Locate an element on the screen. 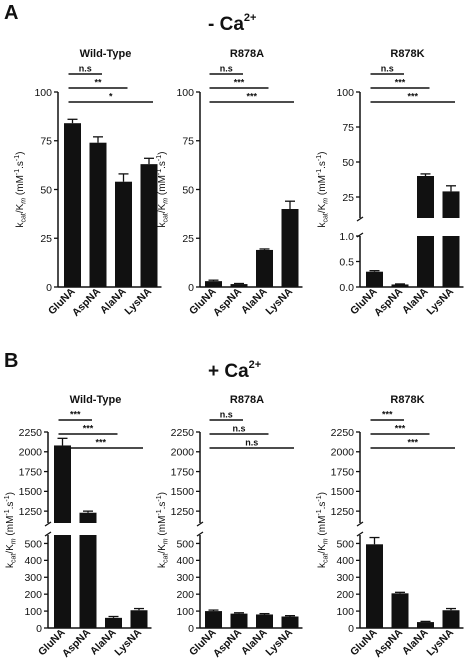 The image size is (474, 669). chart-title: Wild-Type is located at coordinates (96, 400).